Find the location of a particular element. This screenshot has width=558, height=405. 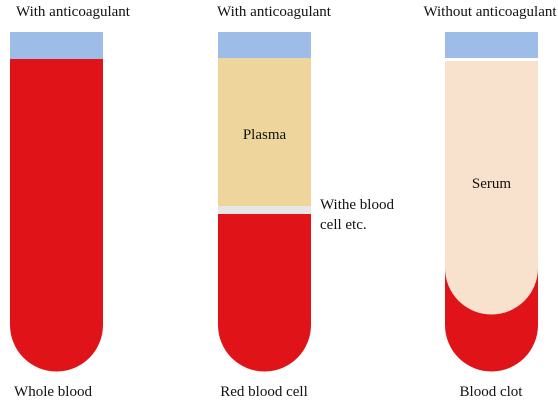

serum-layer is located at coordinates (491, 188).